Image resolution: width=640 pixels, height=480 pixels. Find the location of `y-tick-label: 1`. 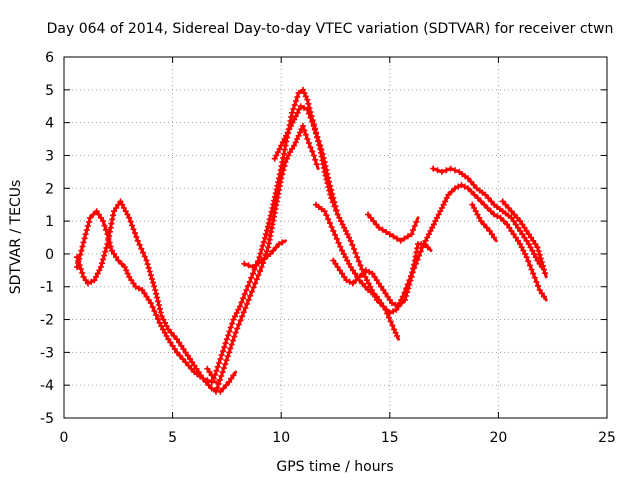

y-tick-label: 1 is located at coordinates (49, 222).